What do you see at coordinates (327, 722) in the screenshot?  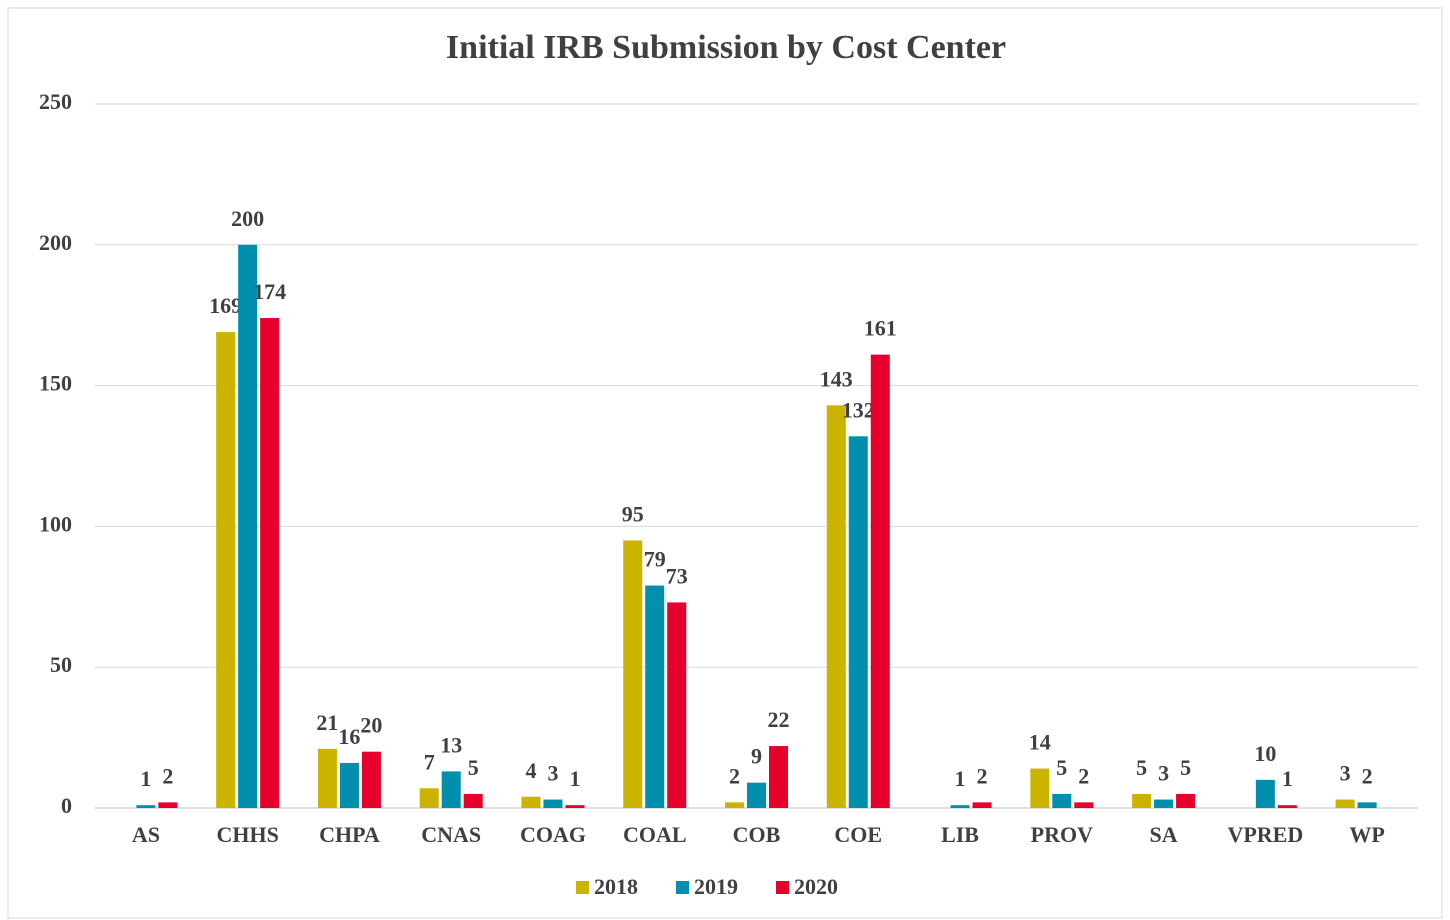 I see `data-label: 21` at bounding box center [327, 722].